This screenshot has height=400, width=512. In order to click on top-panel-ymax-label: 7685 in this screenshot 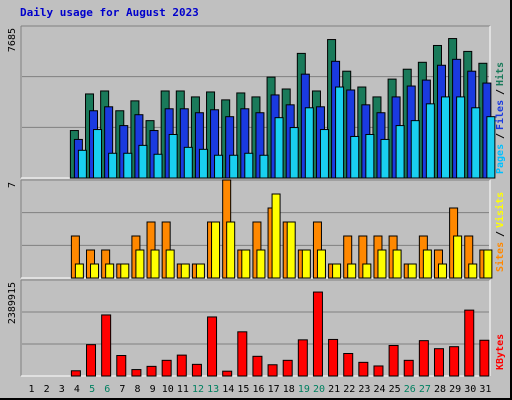, I will do `click(12, 40)`.